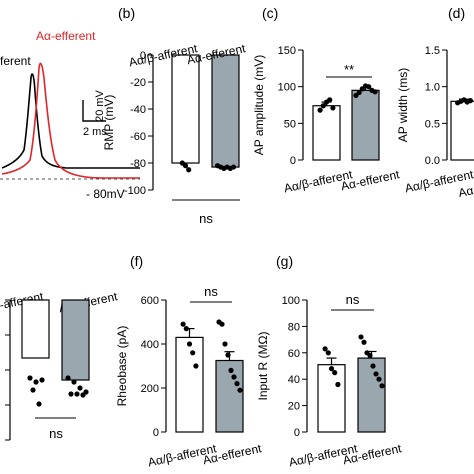  What do you see at coordinates (432, 161) in the screenshot?
I see `y-tick-label: 0.0` at bounding box center [432, 161].